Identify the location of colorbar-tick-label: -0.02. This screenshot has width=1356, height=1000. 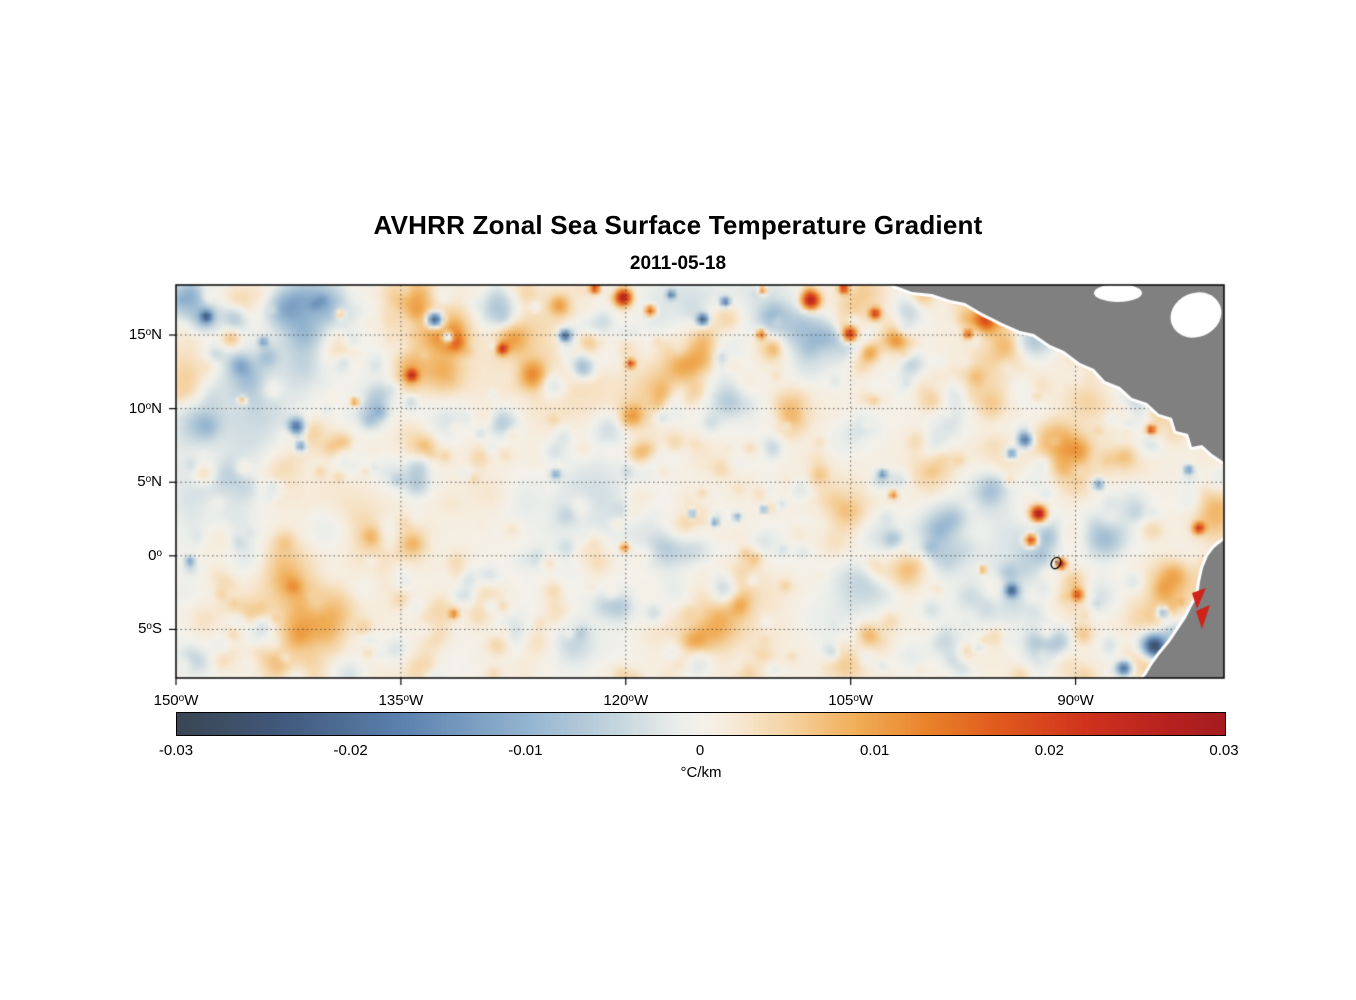
(350, 750).